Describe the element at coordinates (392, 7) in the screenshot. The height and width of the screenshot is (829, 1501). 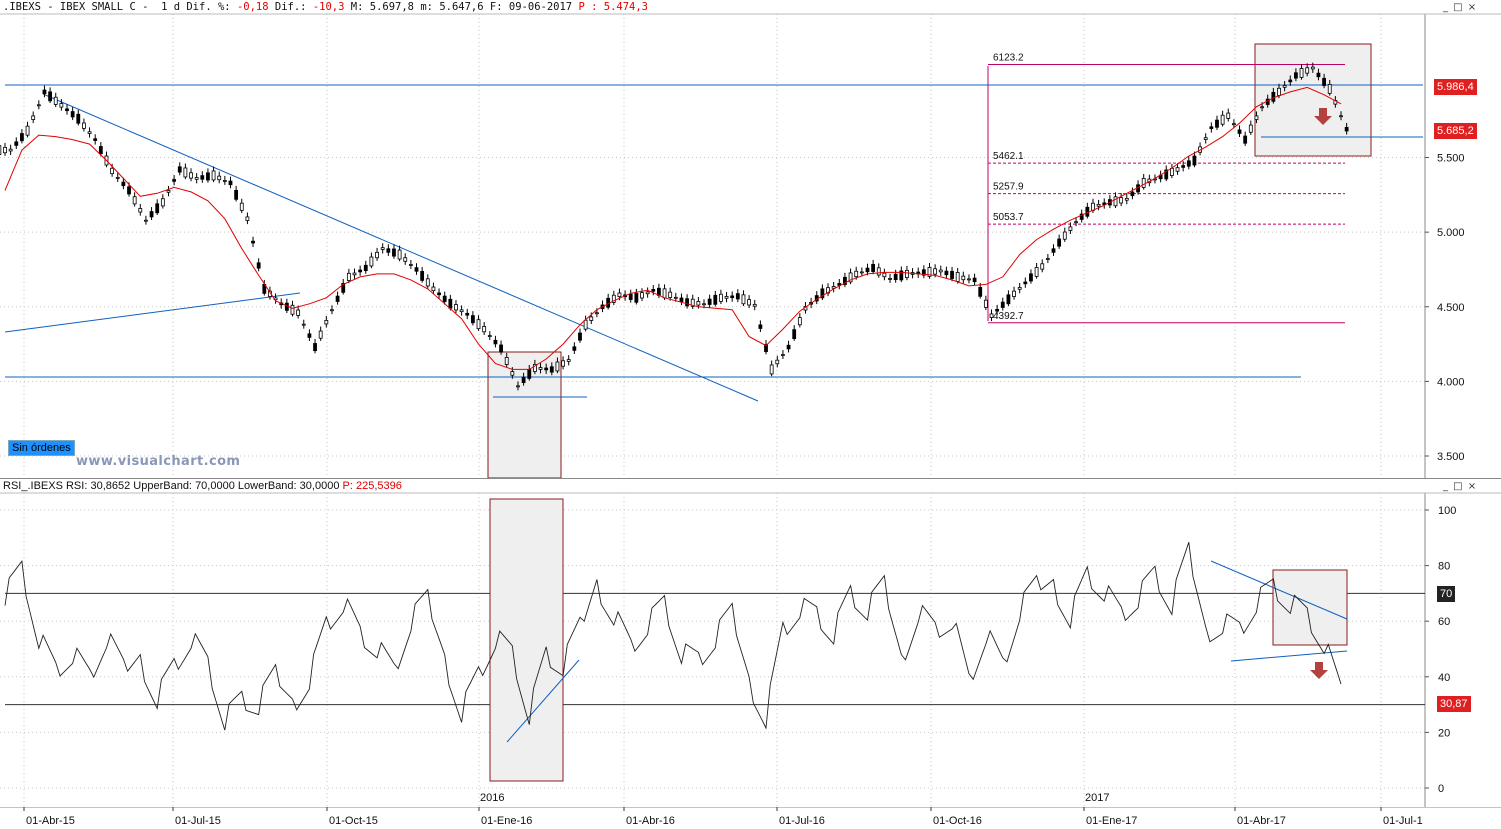
I see `max-value: 5.697,8` at that location.